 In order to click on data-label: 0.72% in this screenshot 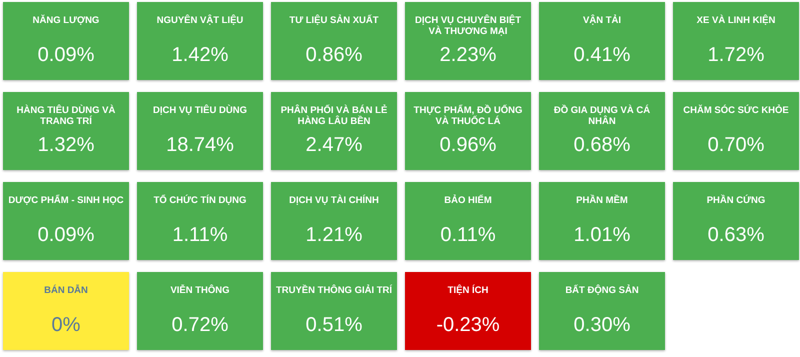, I will do `click(200, 325)`.